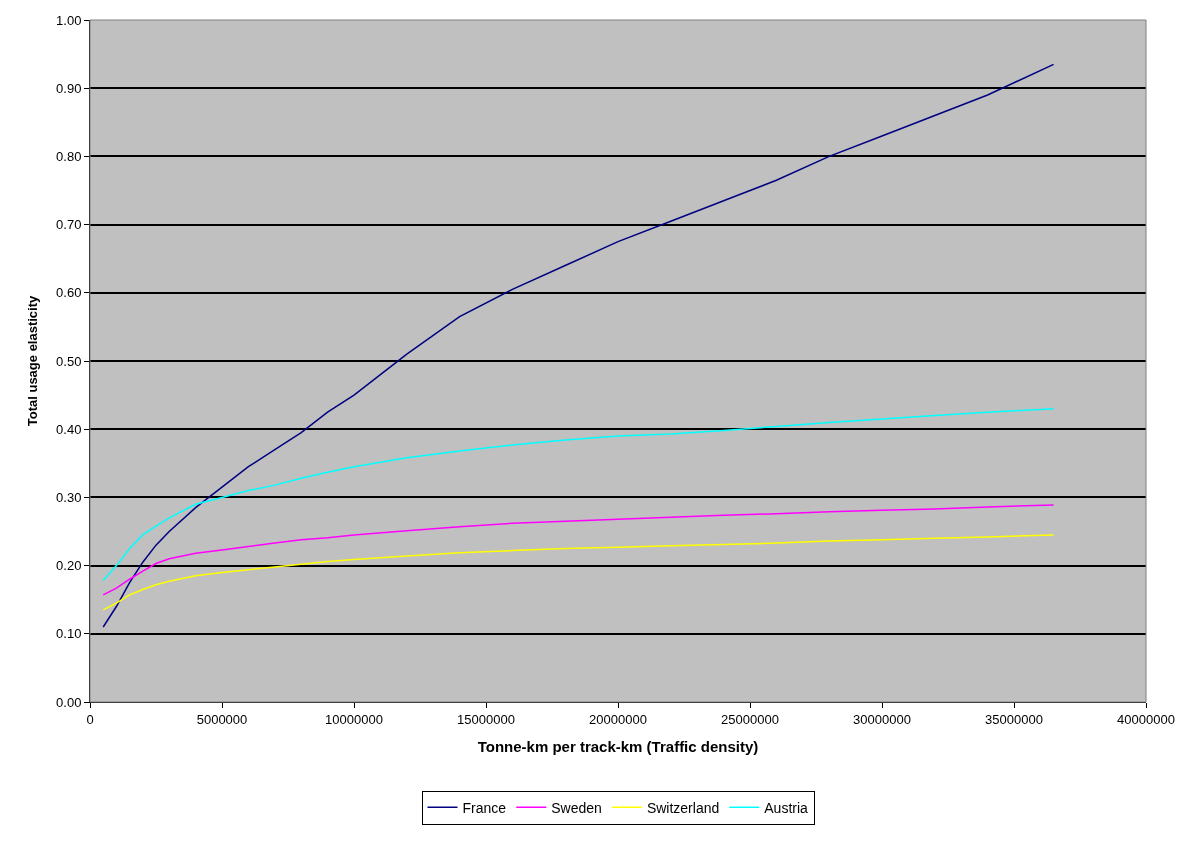  Describe the element at coordinates (882, 719) in the screenshot. I see `x-tick-label: 30000000` at that location.